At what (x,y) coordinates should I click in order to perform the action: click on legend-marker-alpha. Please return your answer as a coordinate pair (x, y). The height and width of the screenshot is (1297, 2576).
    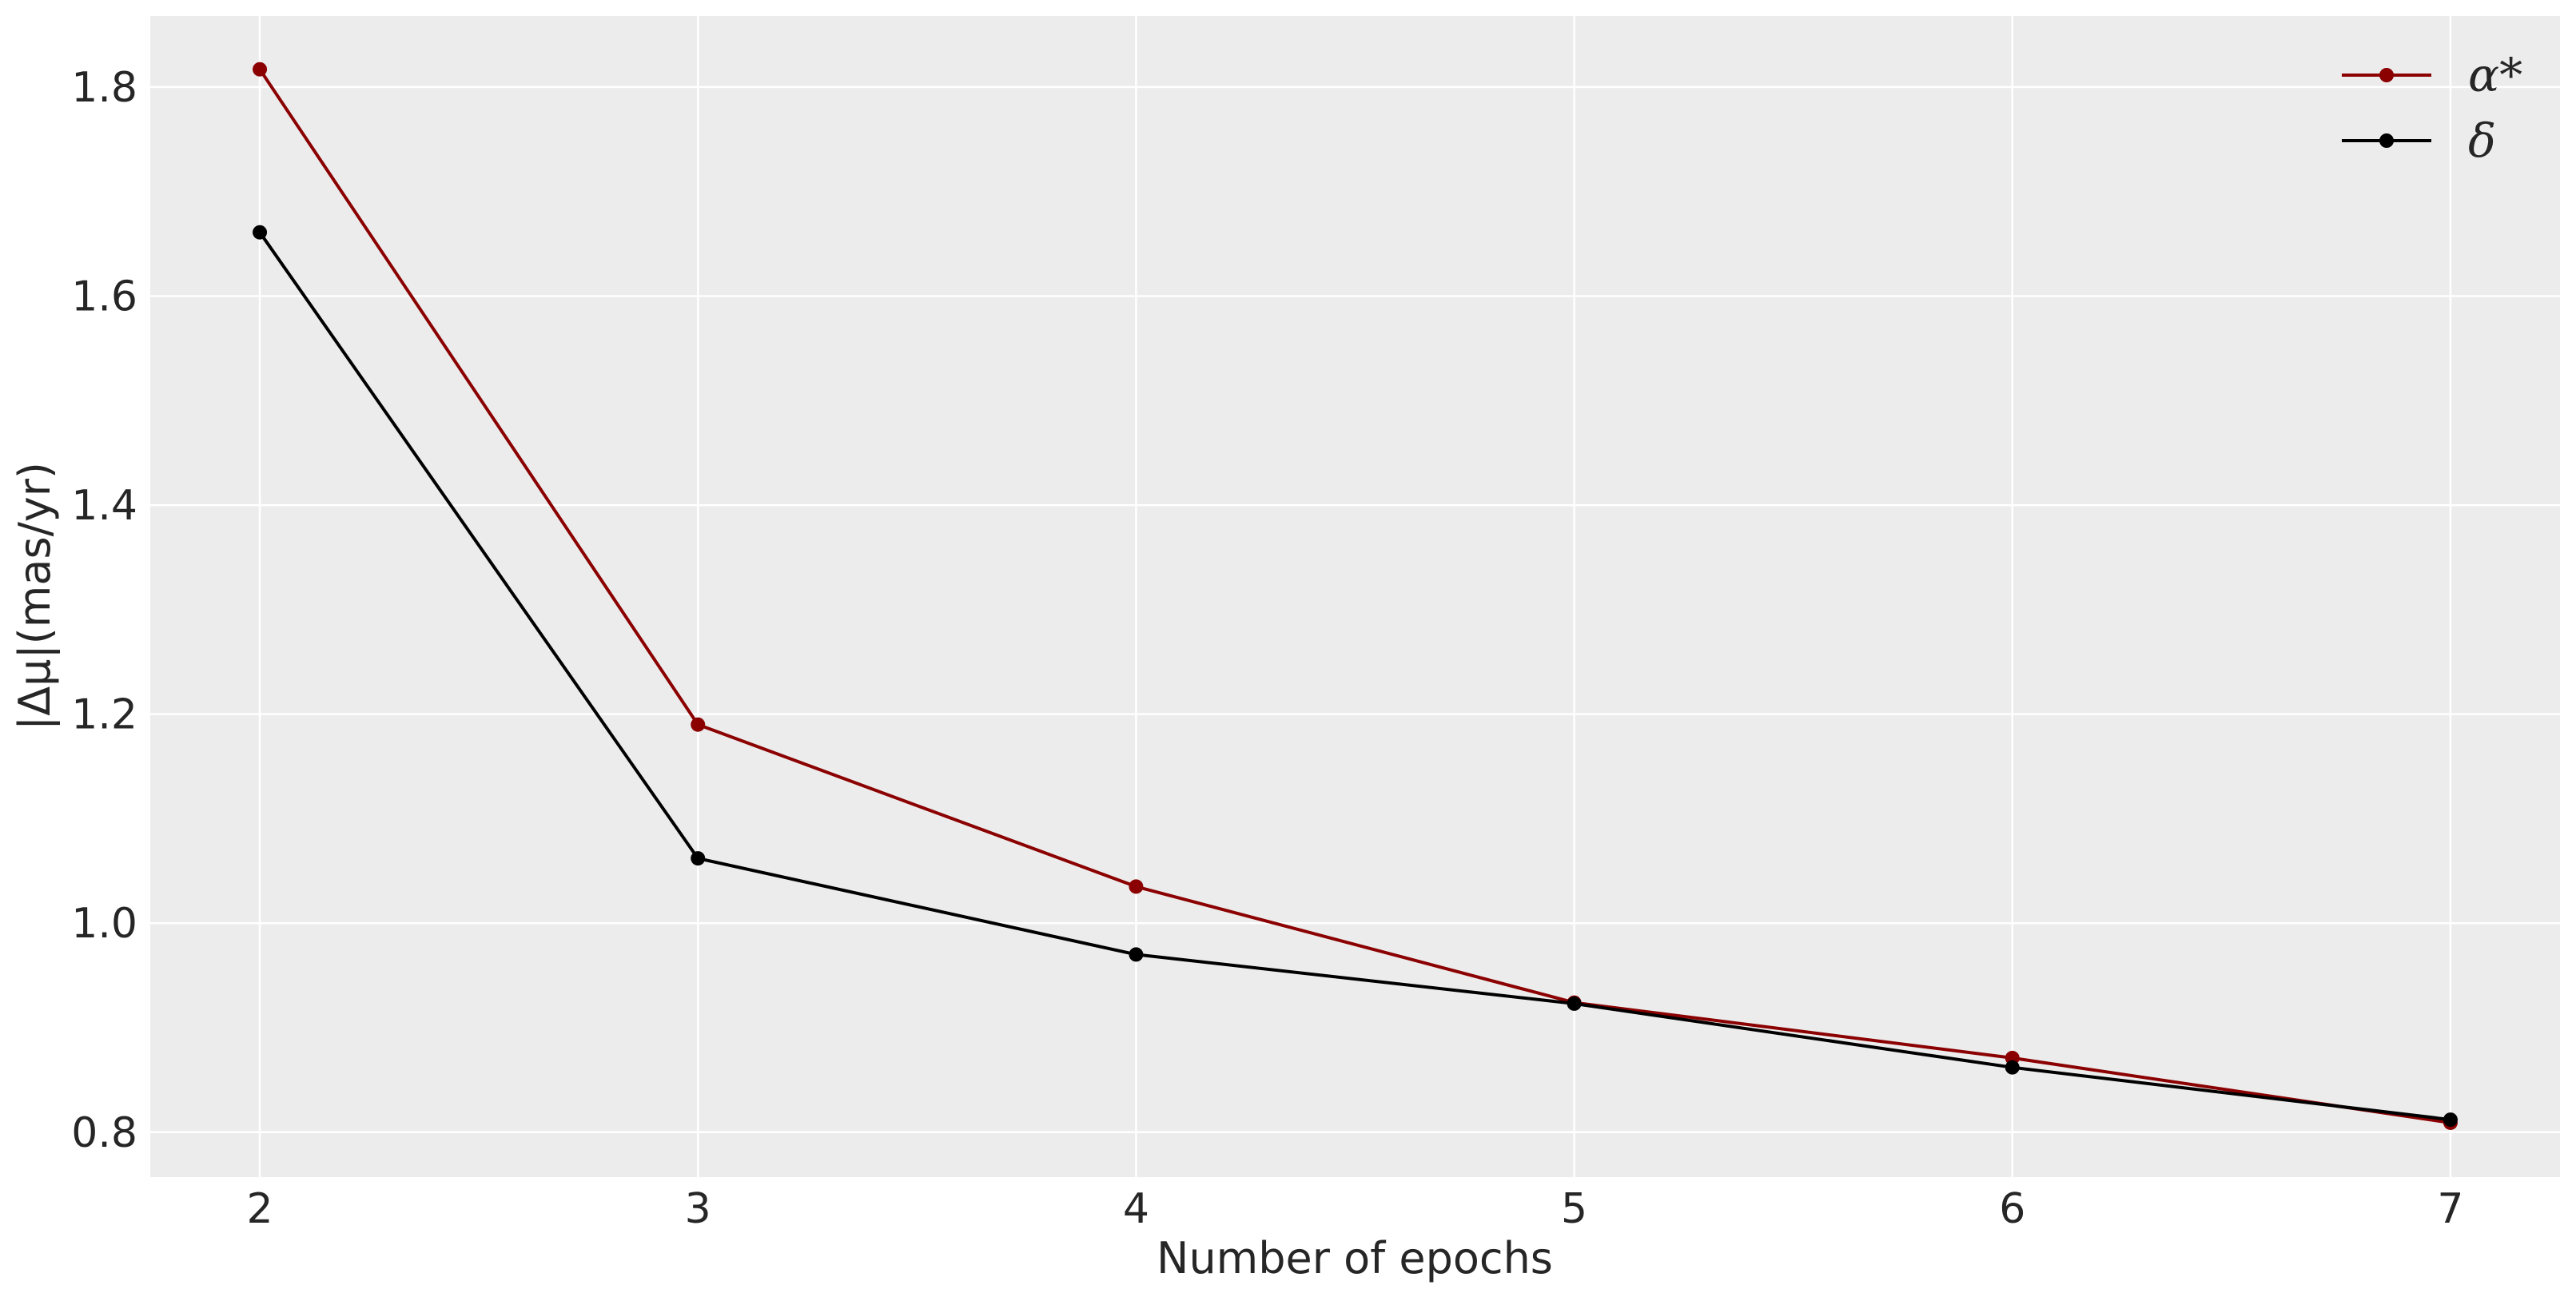
    Looking at the image, I should click on (2386, 75).